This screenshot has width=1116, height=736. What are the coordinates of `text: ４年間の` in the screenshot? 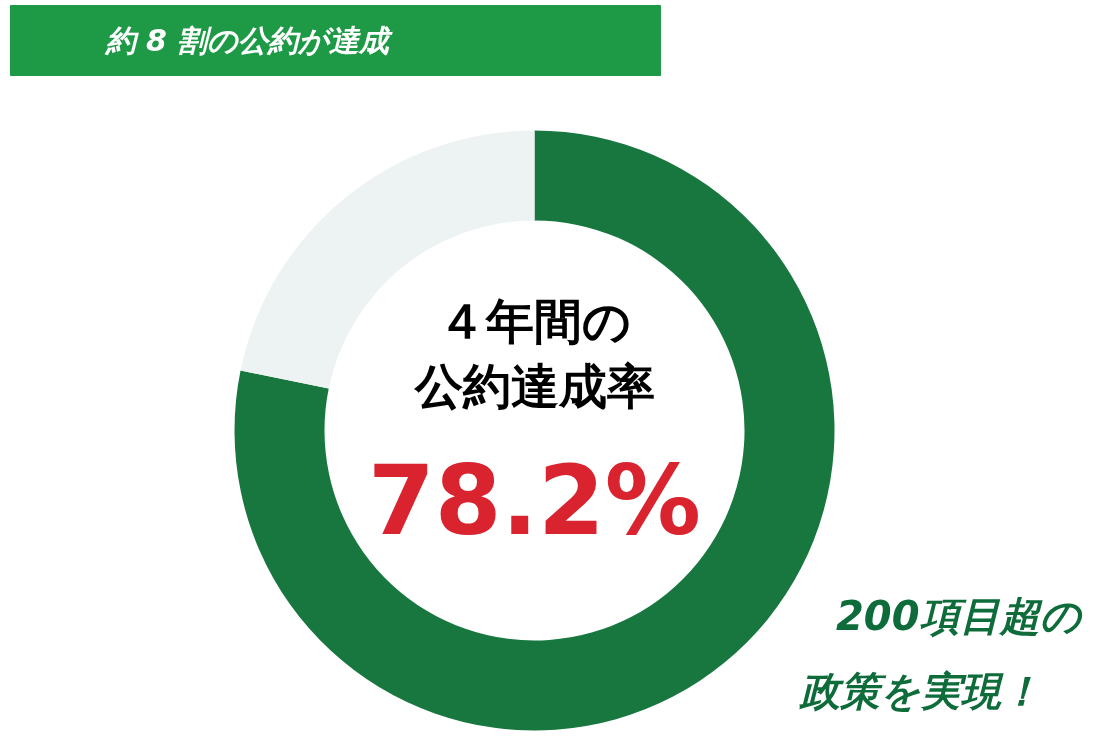 It's located at (534, 320).